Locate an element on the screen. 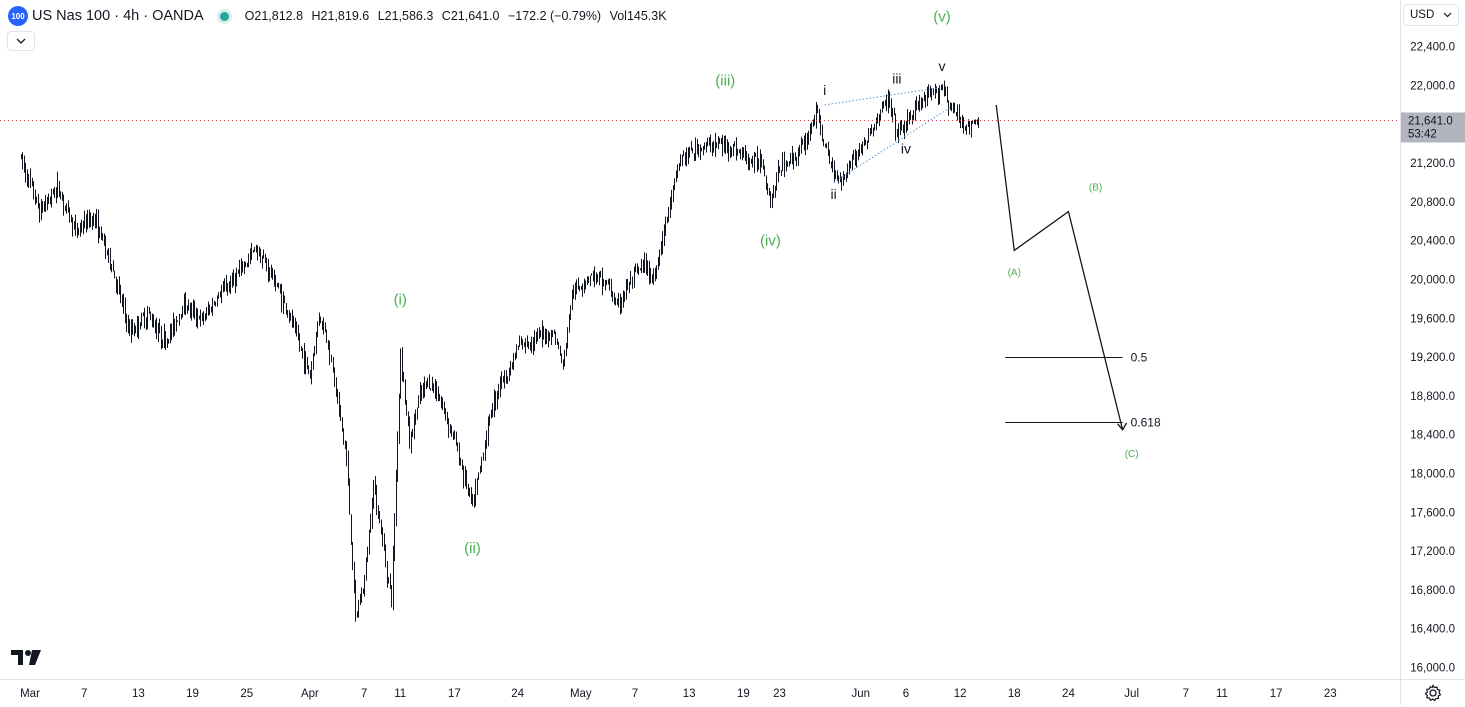  time-tick-label: Jun is located at coordinates (860, 694).